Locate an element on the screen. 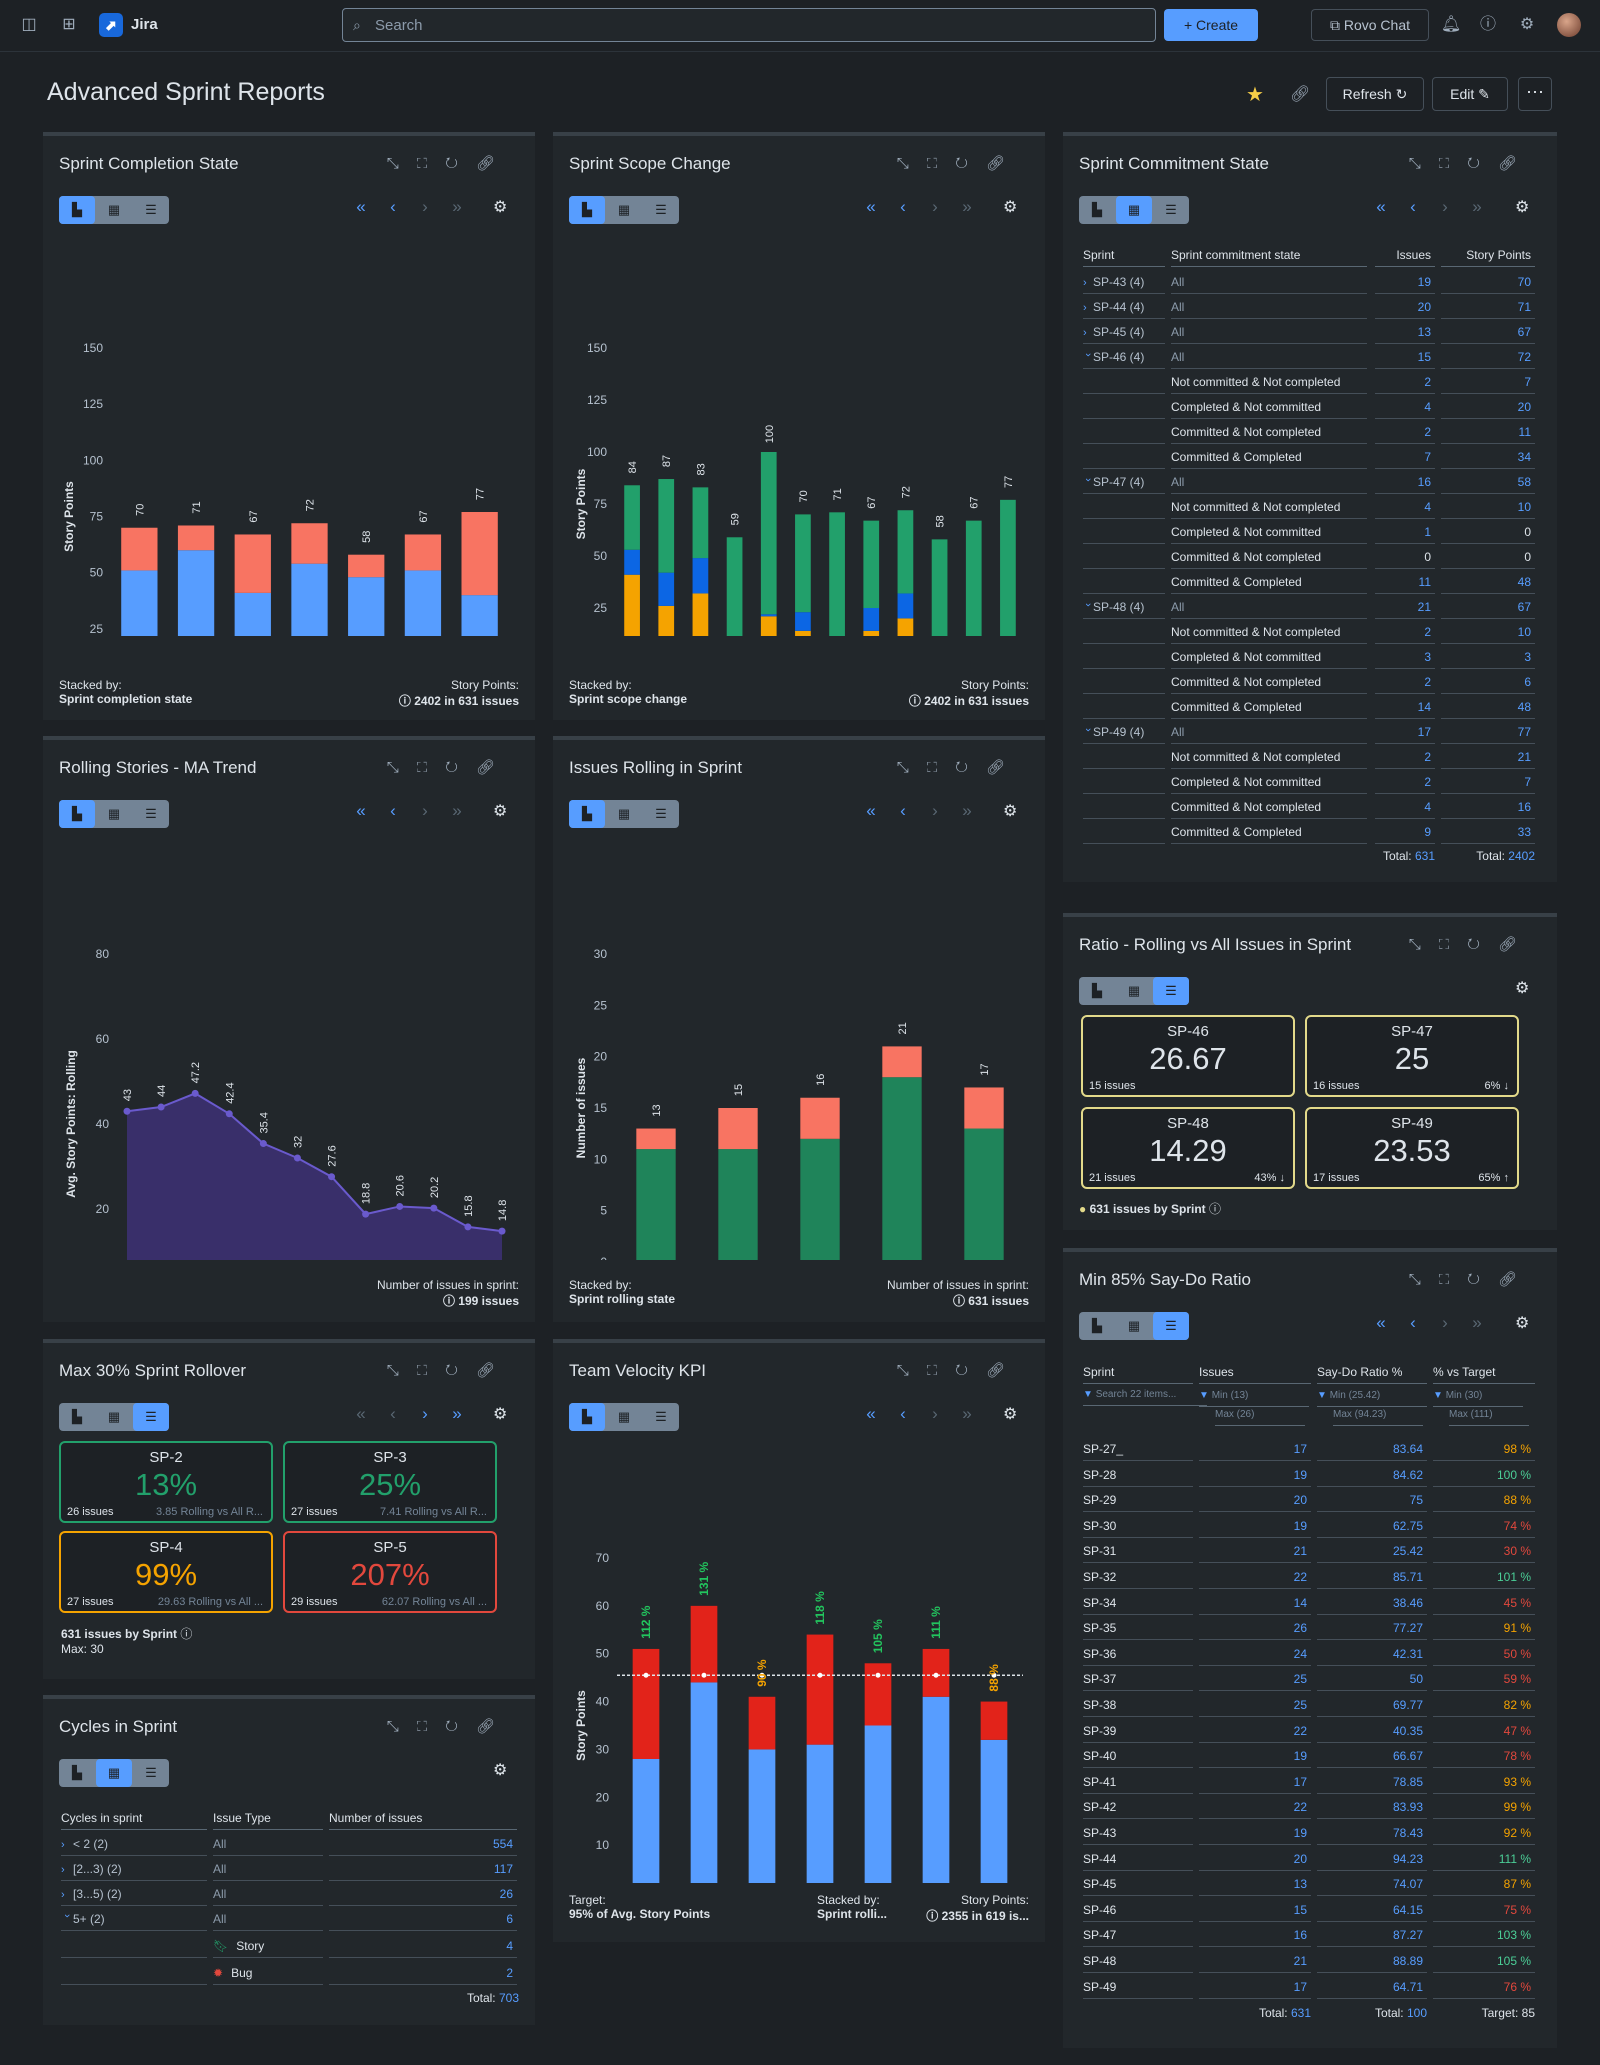  issues-cell: 20 is located at coordinates (1405, 307).